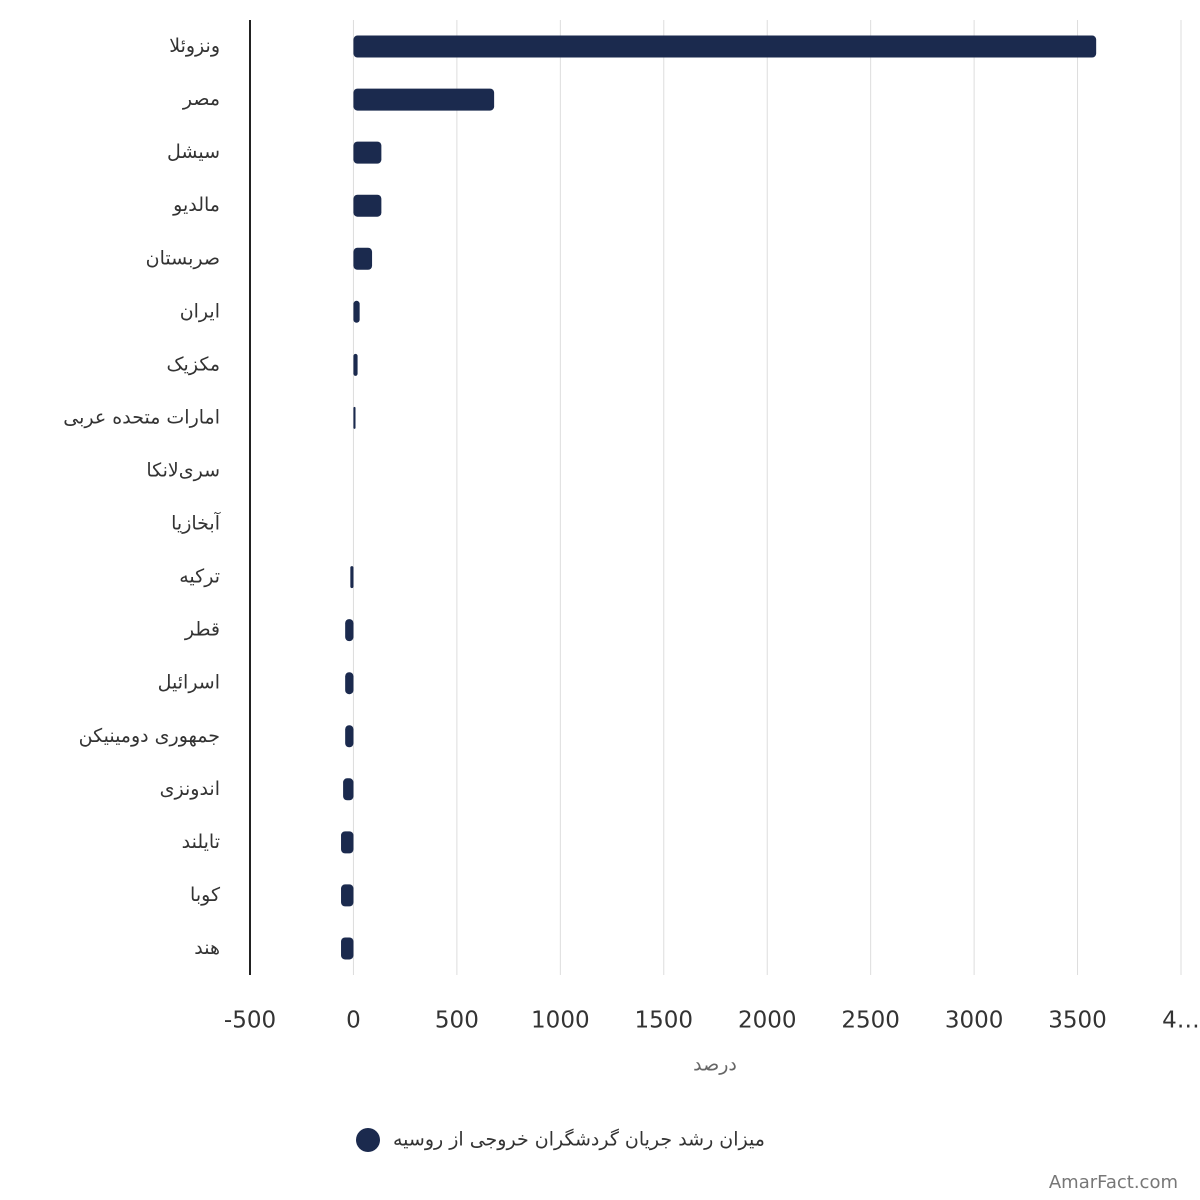  What do you see at coordinates (196, 205) in the screenshot?
I see `y-tick-label: مالدیو` at bounding box center [196, 205].